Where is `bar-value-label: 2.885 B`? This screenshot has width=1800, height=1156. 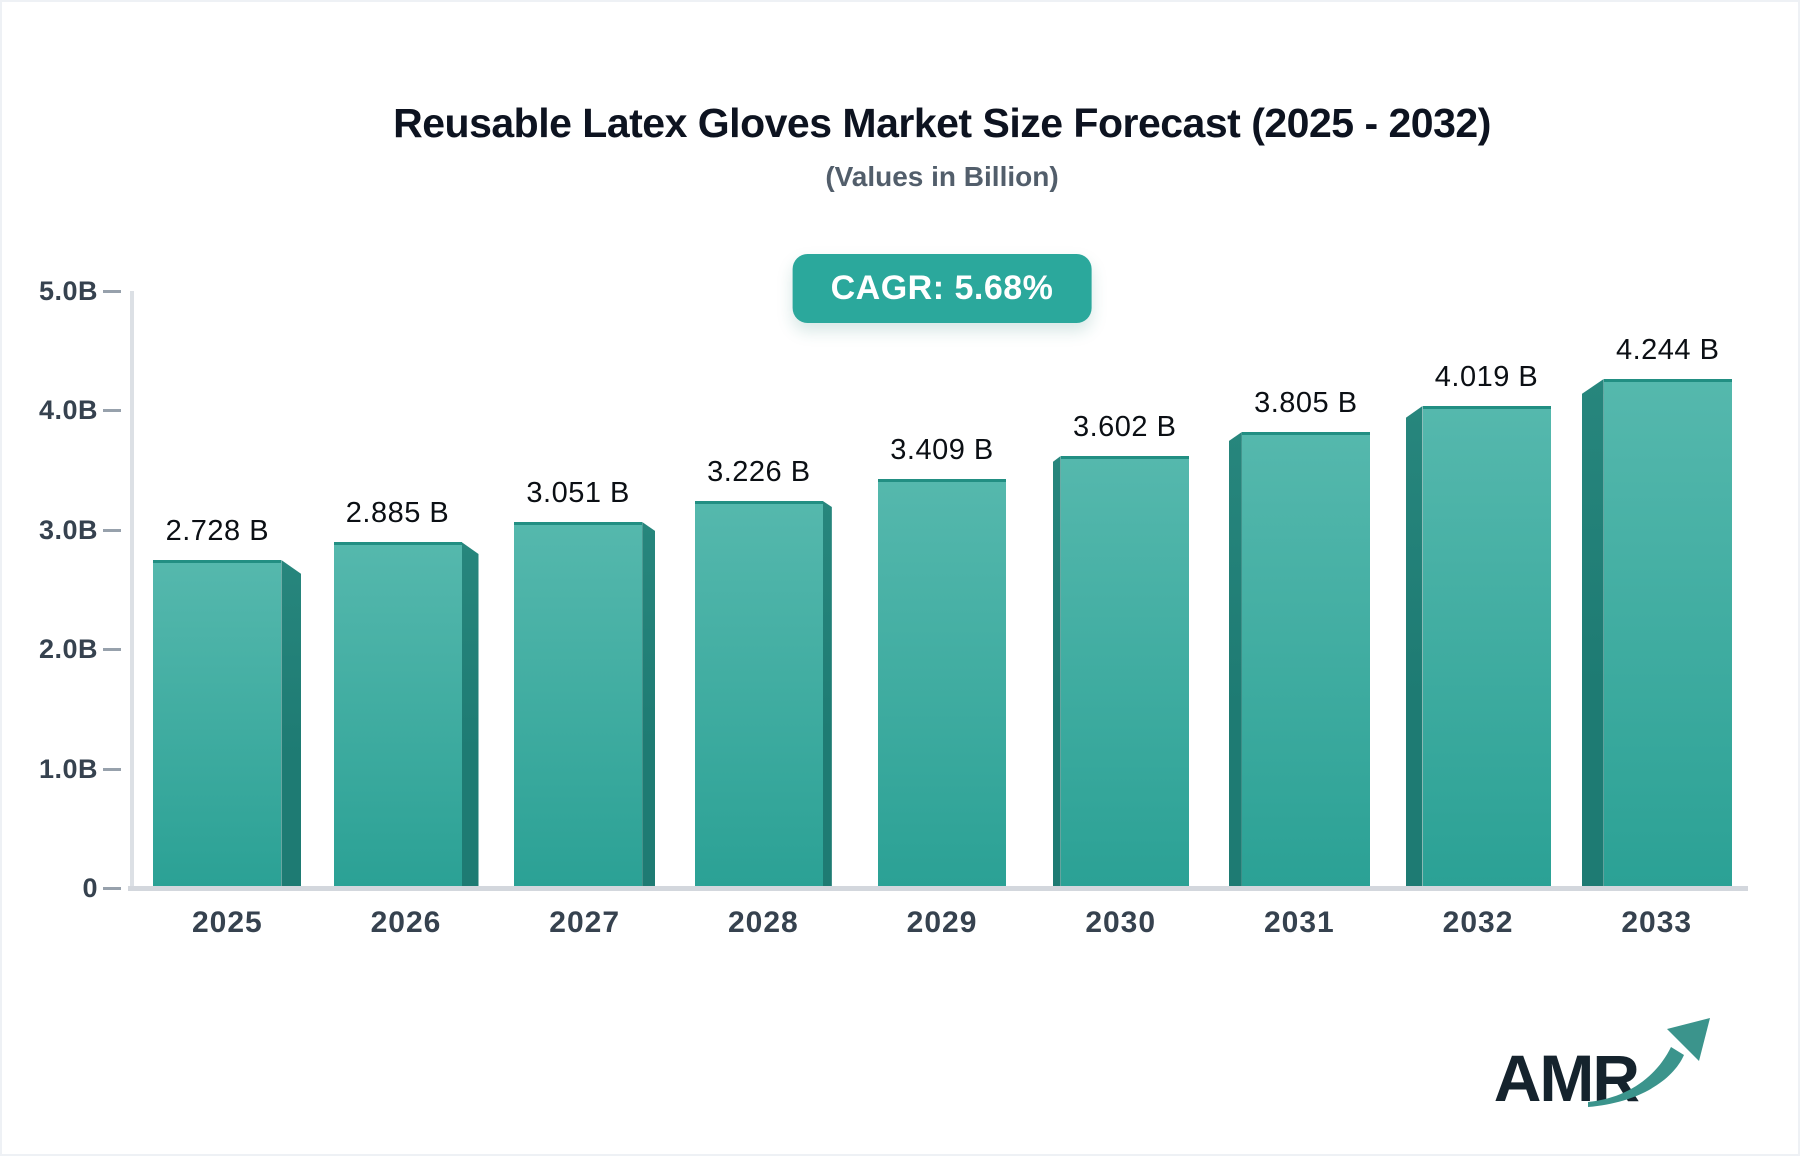 bar-value-label: 2.885 B is located at coordinates (397, 513).